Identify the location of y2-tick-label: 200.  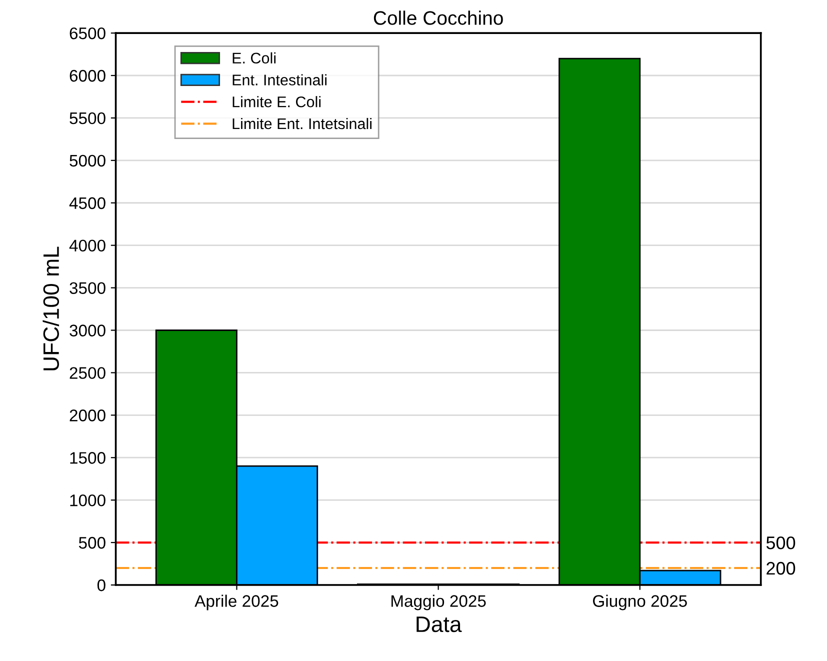
(781, 568).